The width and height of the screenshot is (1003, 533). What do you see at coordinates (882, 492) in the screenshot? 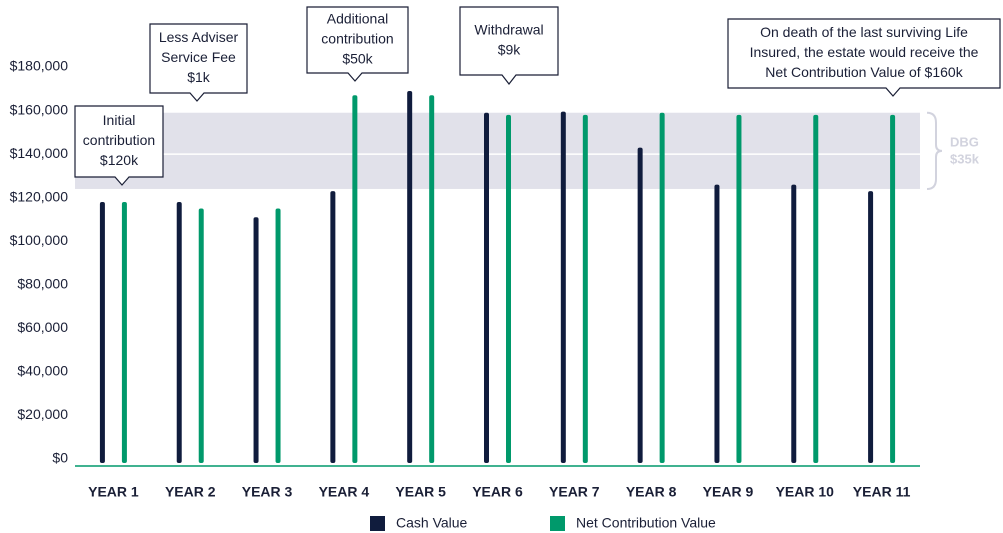
I see `x-tick-label: YEAR 11` at bounding box center [882, 492].